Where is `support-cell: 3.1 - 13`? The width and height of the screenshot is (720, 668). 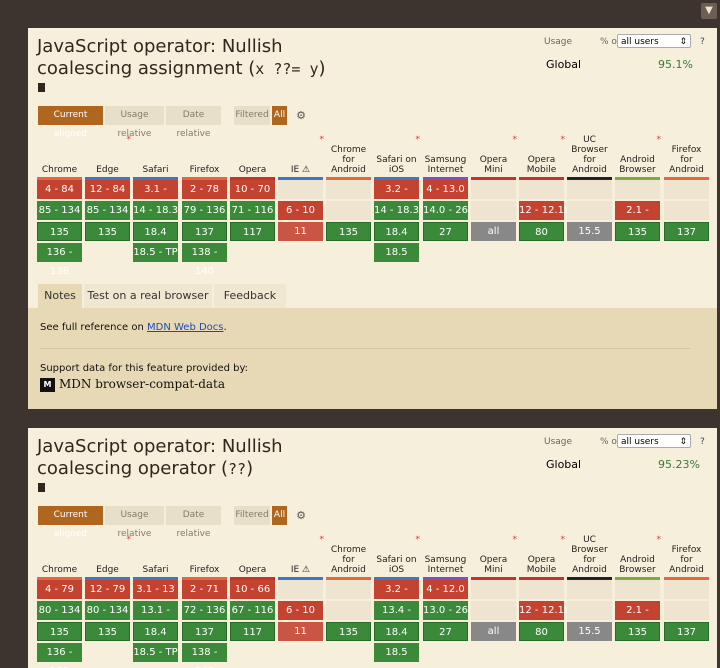
support-cell: 3.1 - 13 is located at coordinates (155, 589).